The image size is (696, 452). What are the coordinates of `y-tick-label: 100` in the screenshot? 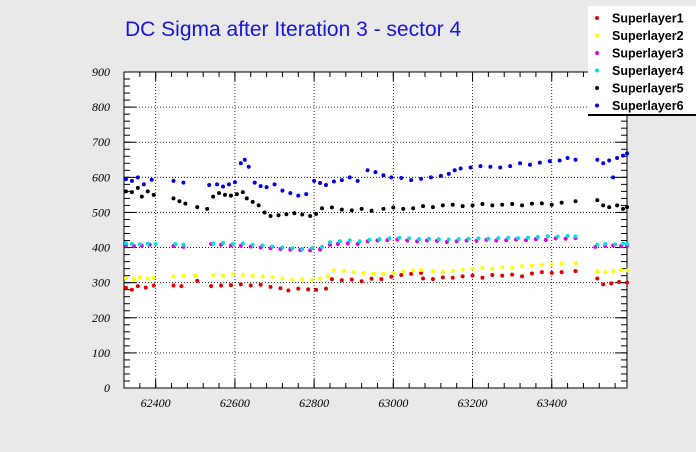 It's located at (101, 353).